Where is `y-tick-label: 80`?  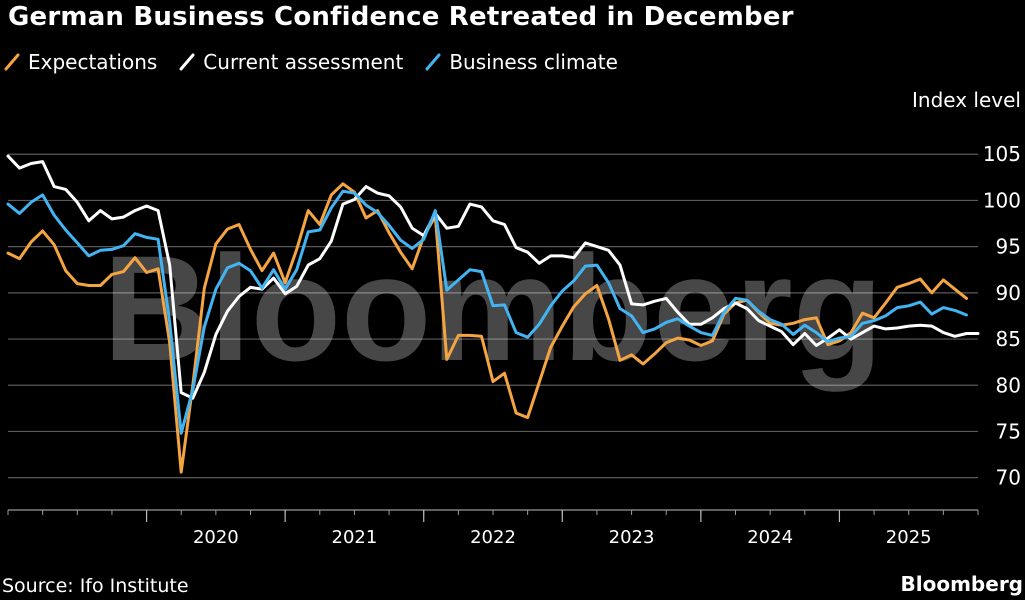 y-tick-label: 80 is located at coordinates (1008, 385).